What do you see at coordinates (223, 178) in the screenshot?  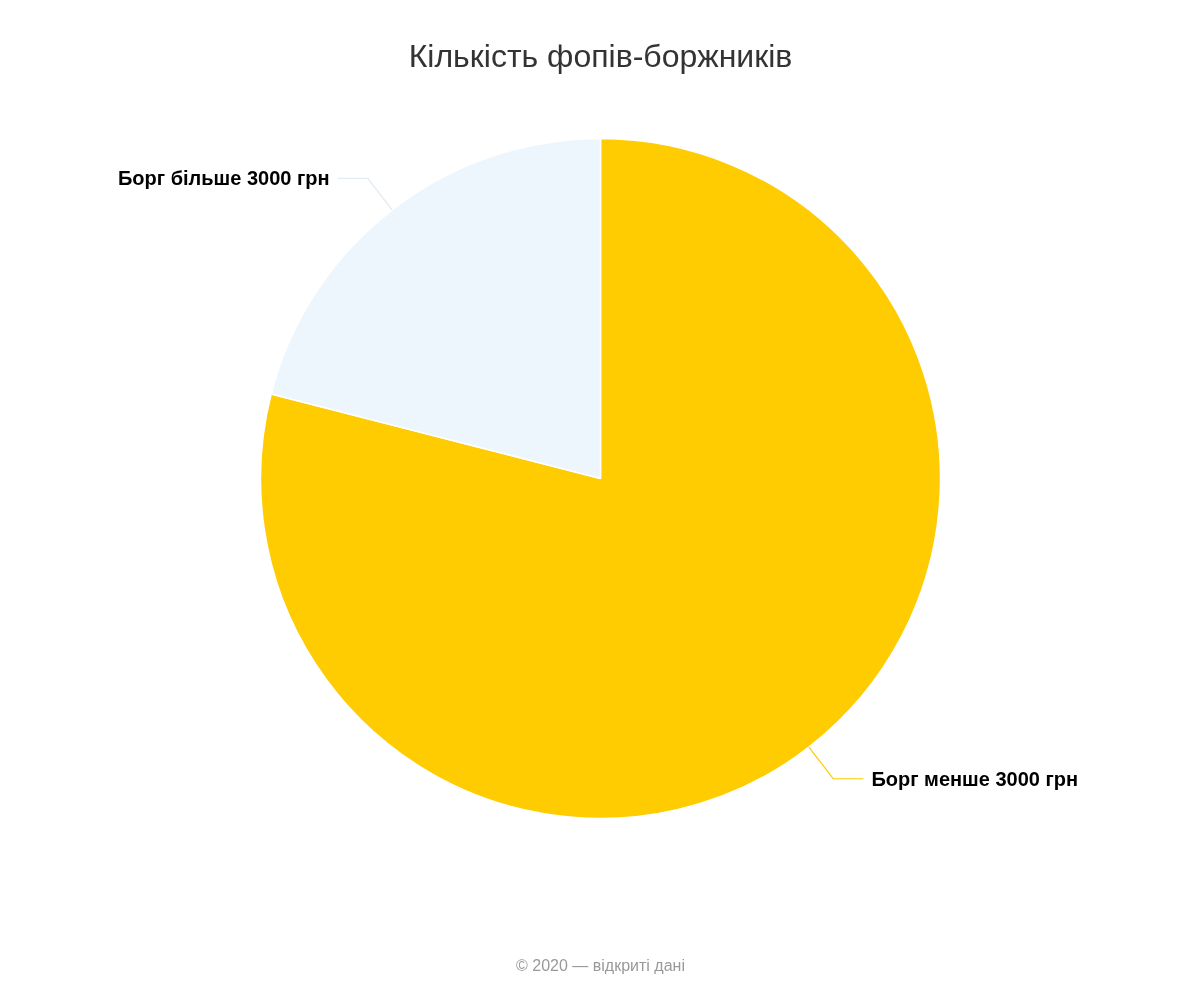 I see `slice-label: Борг більше 3000 грн` at bounding box center [223, 178].